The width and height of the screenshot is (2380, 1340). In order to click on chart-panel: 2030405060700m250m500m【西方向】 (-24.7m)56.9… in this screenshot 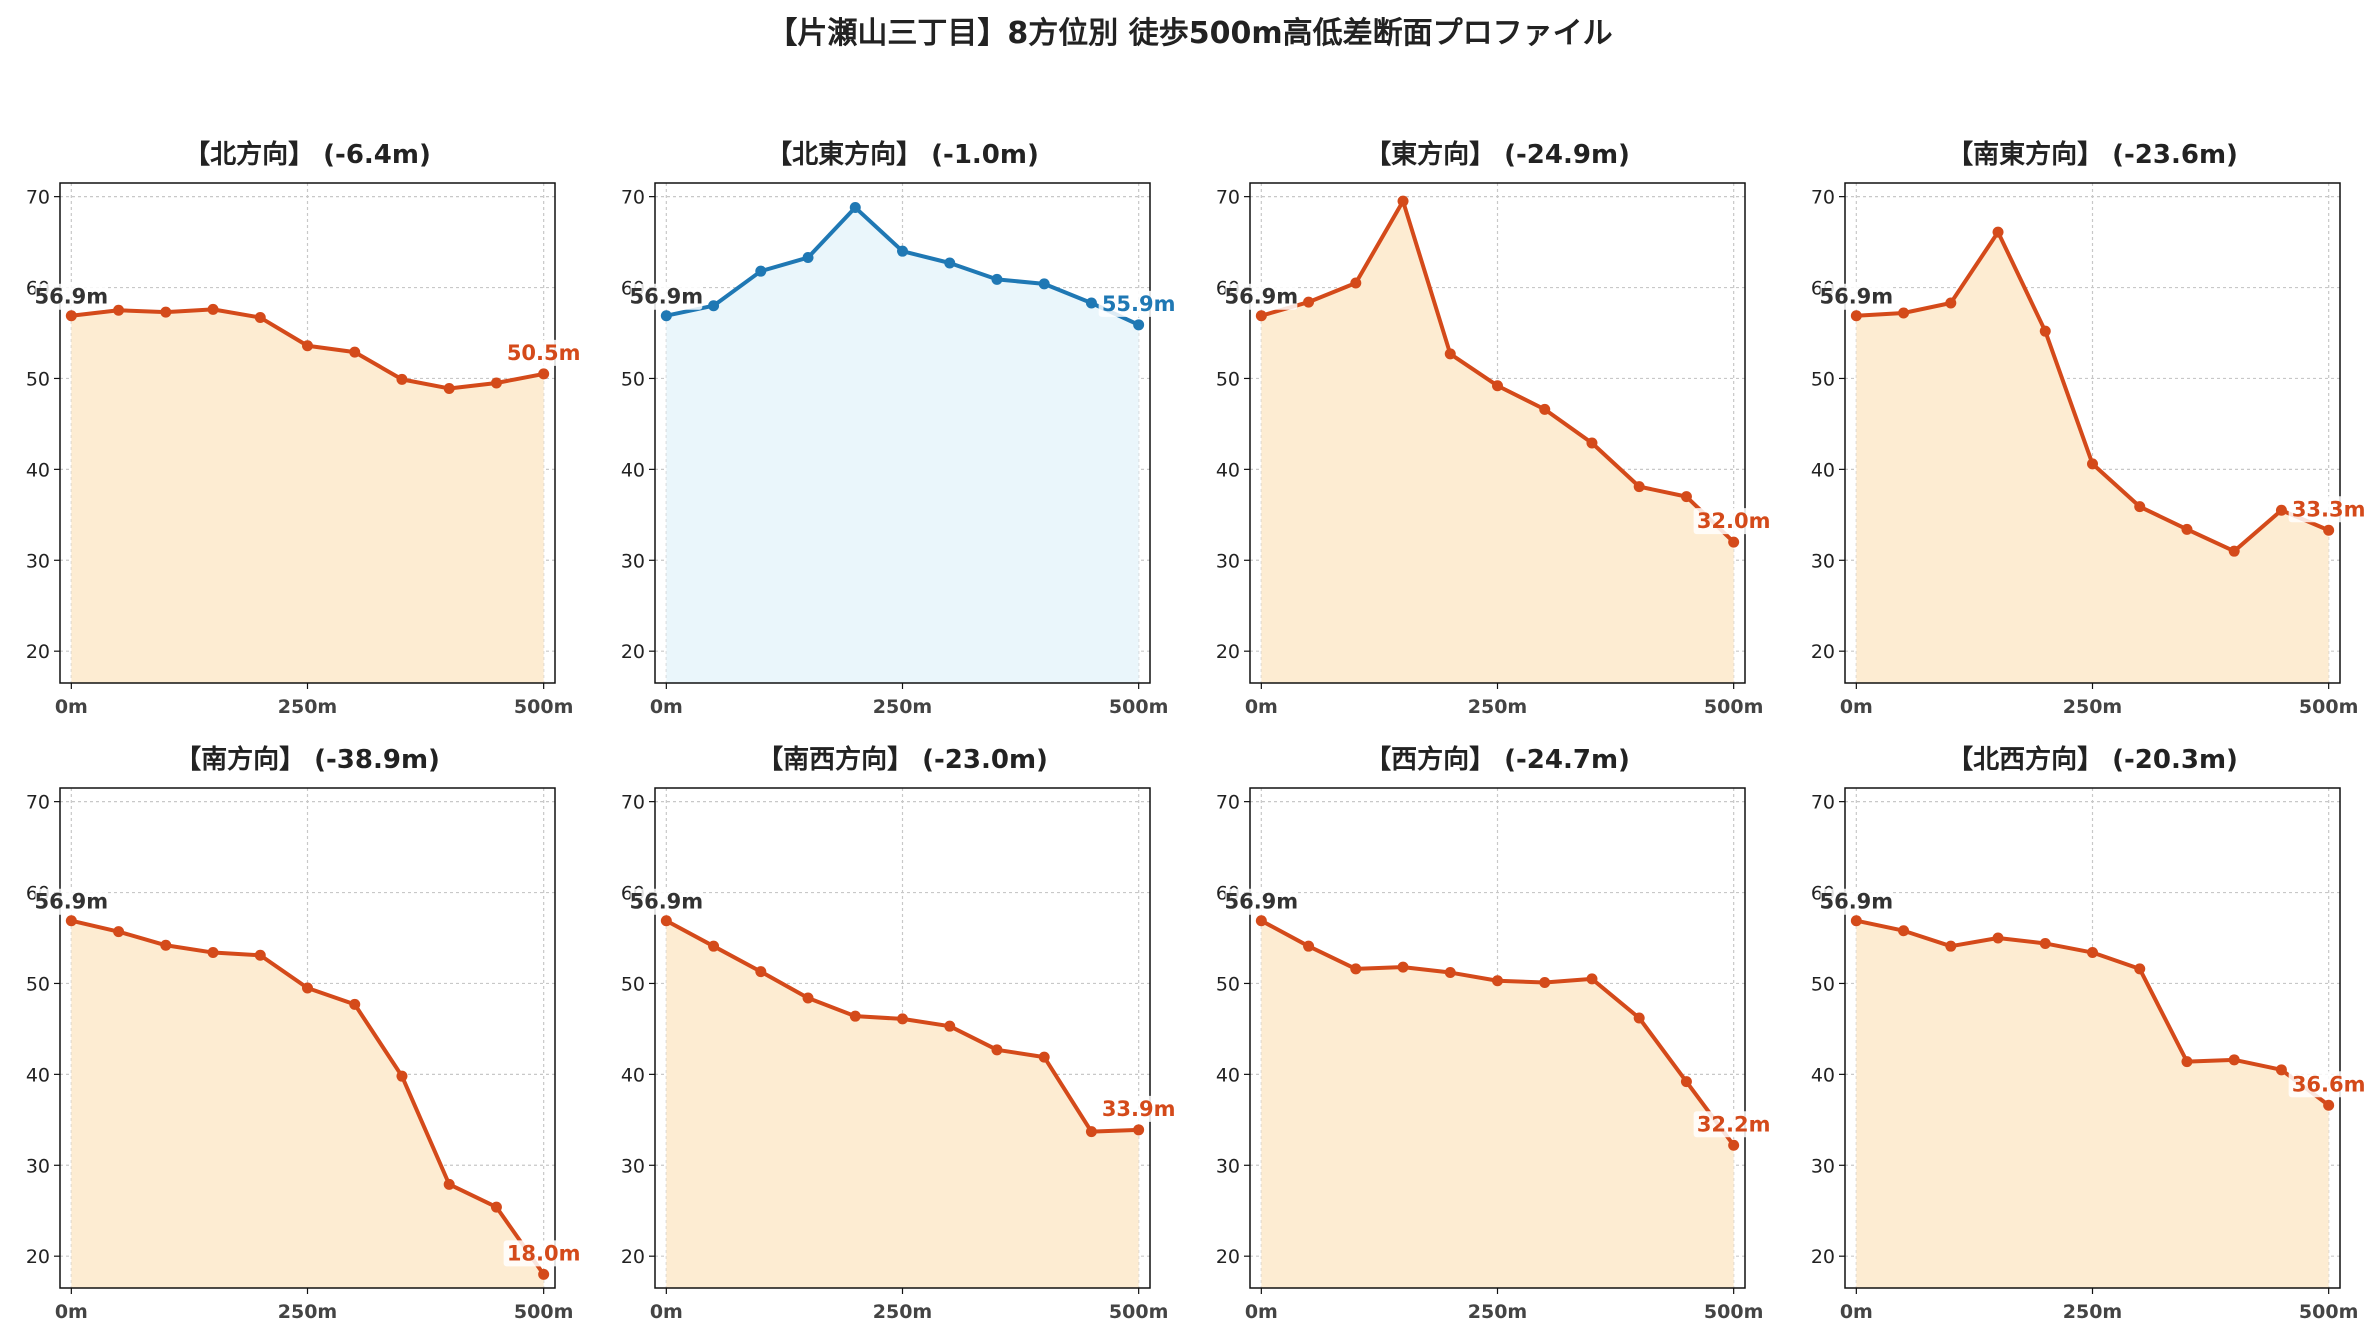, I will do `click(1495, 1033)`.